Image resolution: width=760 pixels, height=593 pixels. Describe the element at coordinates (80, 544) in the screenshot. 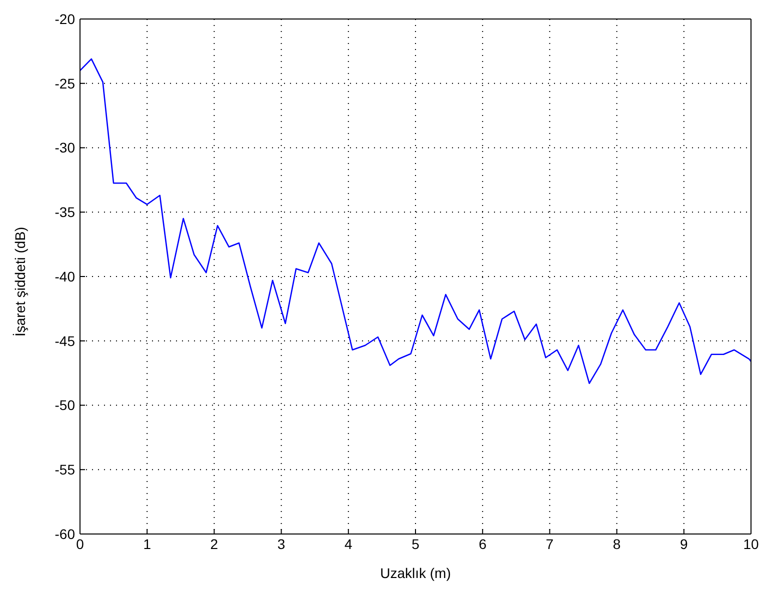

I see `x-tick-label: 0` at that location.